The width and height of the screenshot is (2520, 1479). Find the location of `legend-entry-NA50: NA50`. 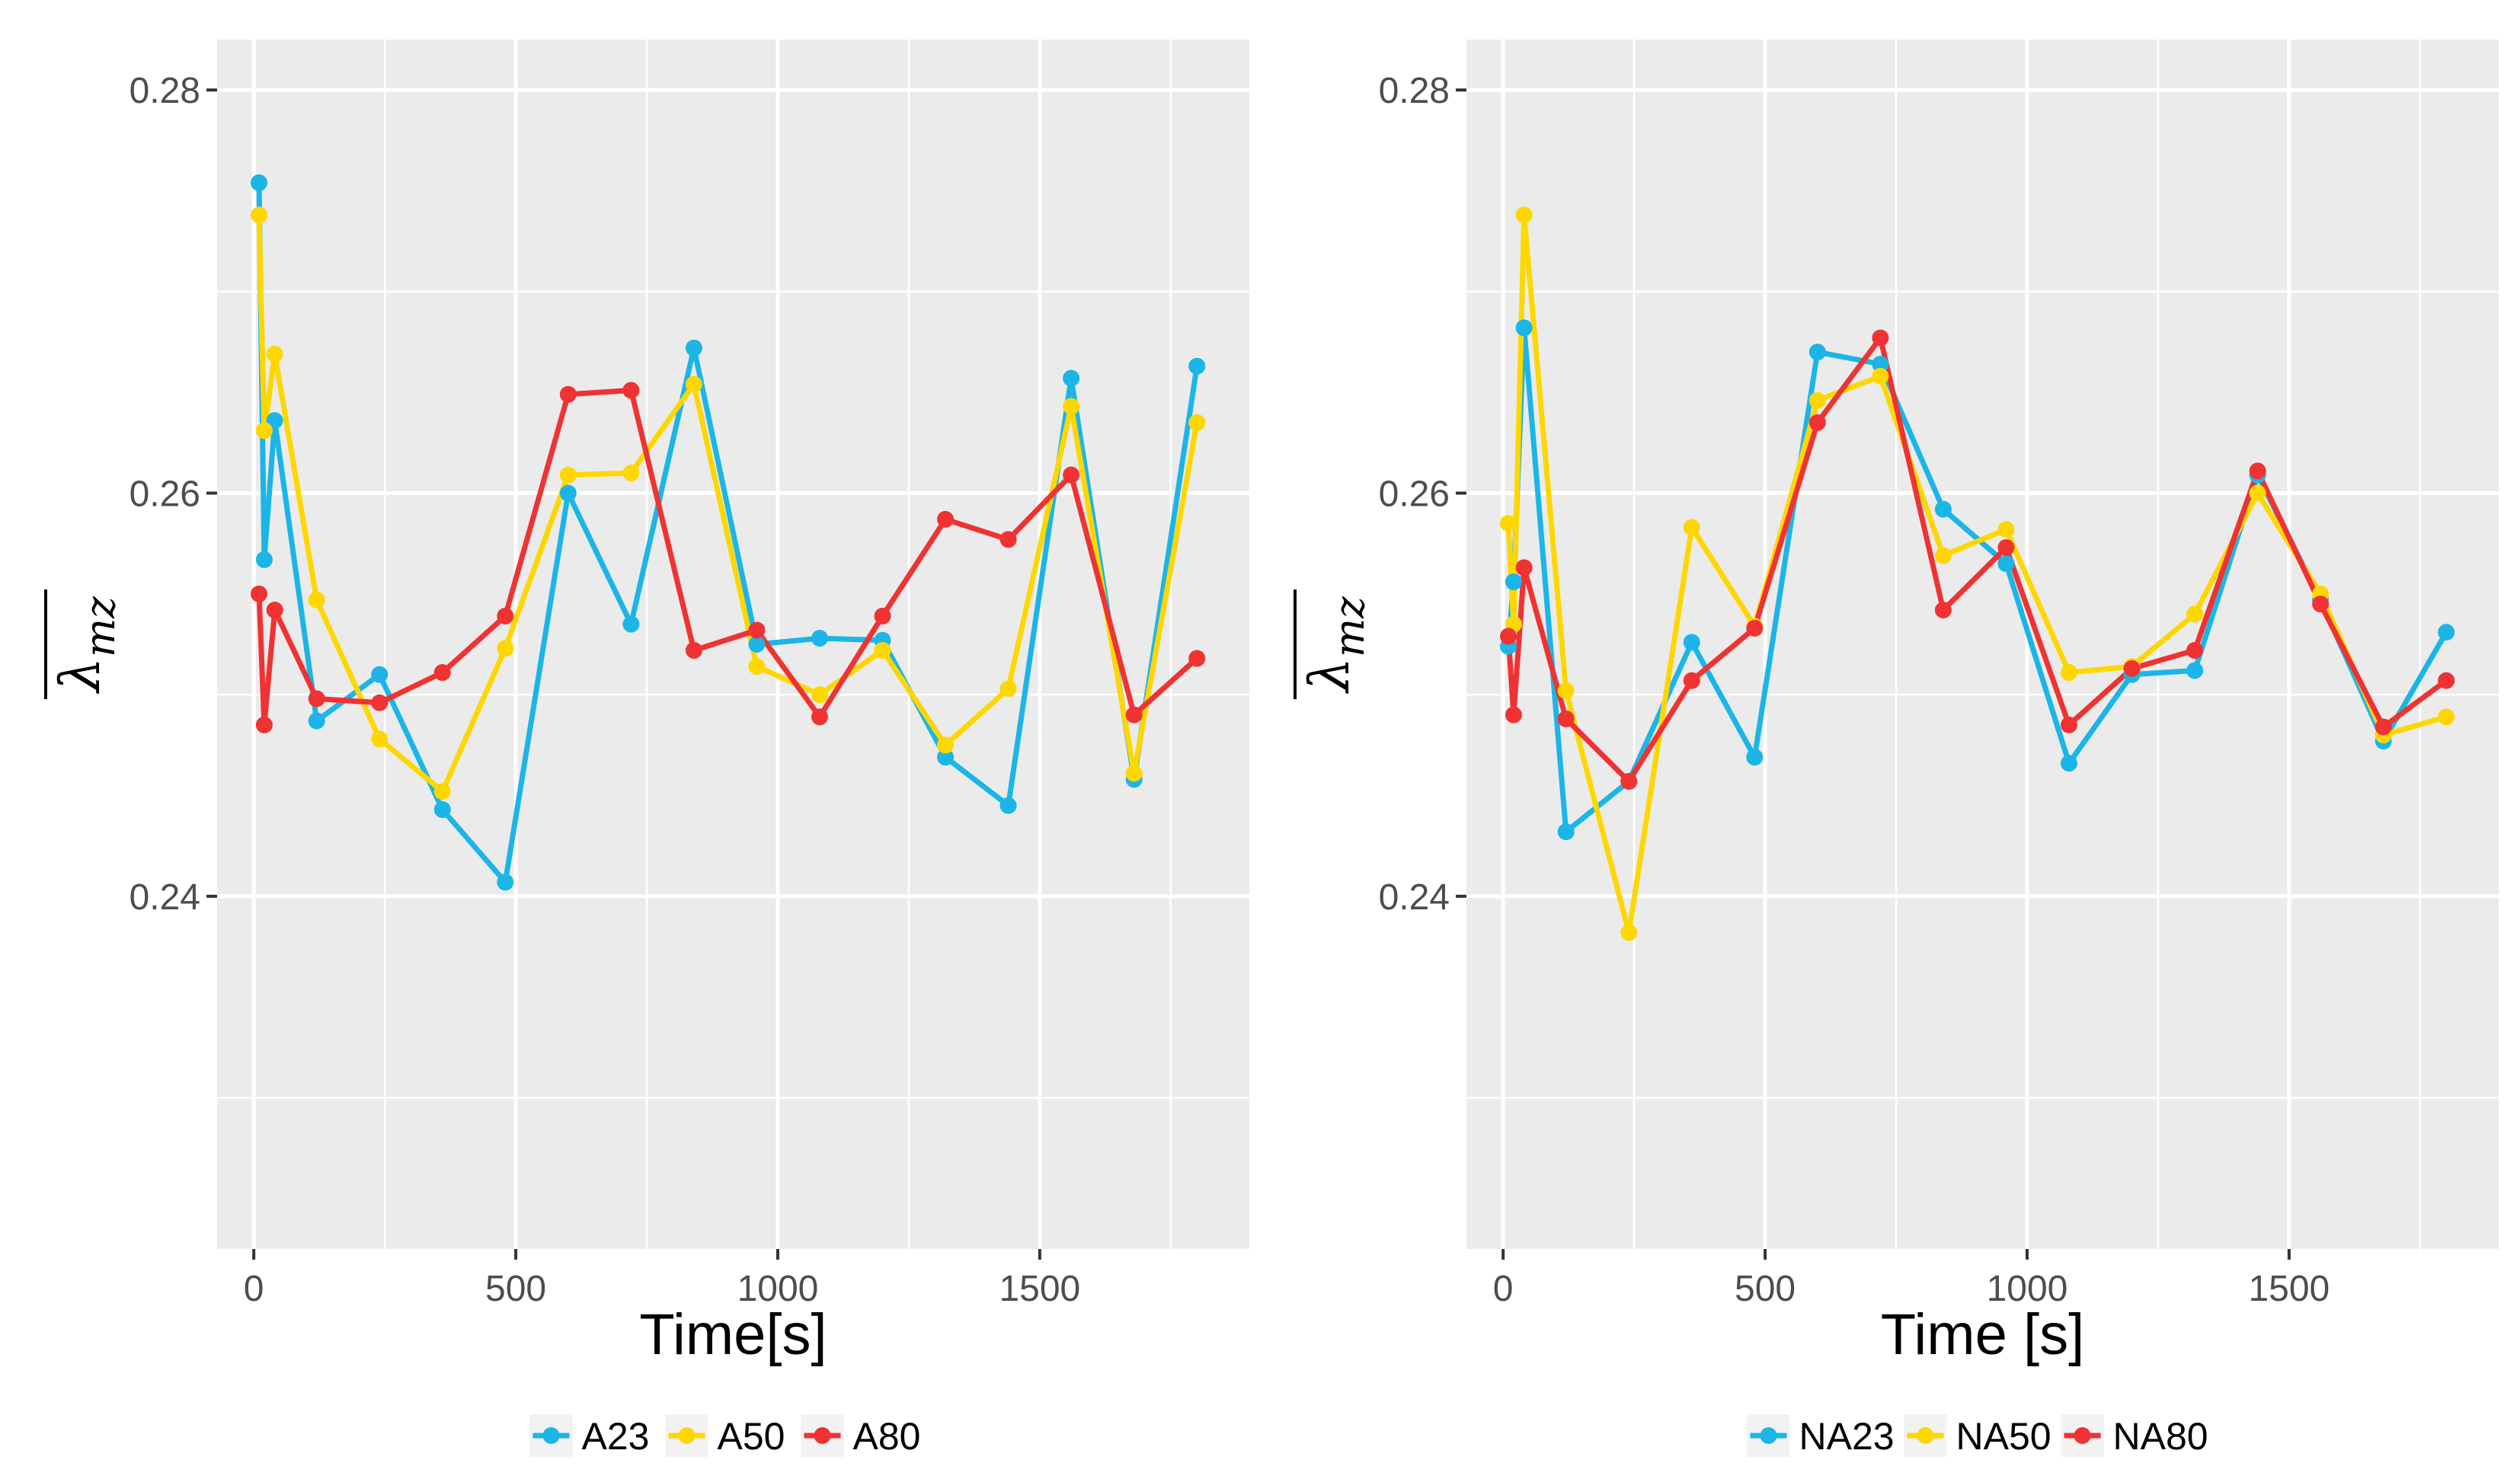

legend-entry-NA50: NA50 is located at coordinates (1977, 1436).